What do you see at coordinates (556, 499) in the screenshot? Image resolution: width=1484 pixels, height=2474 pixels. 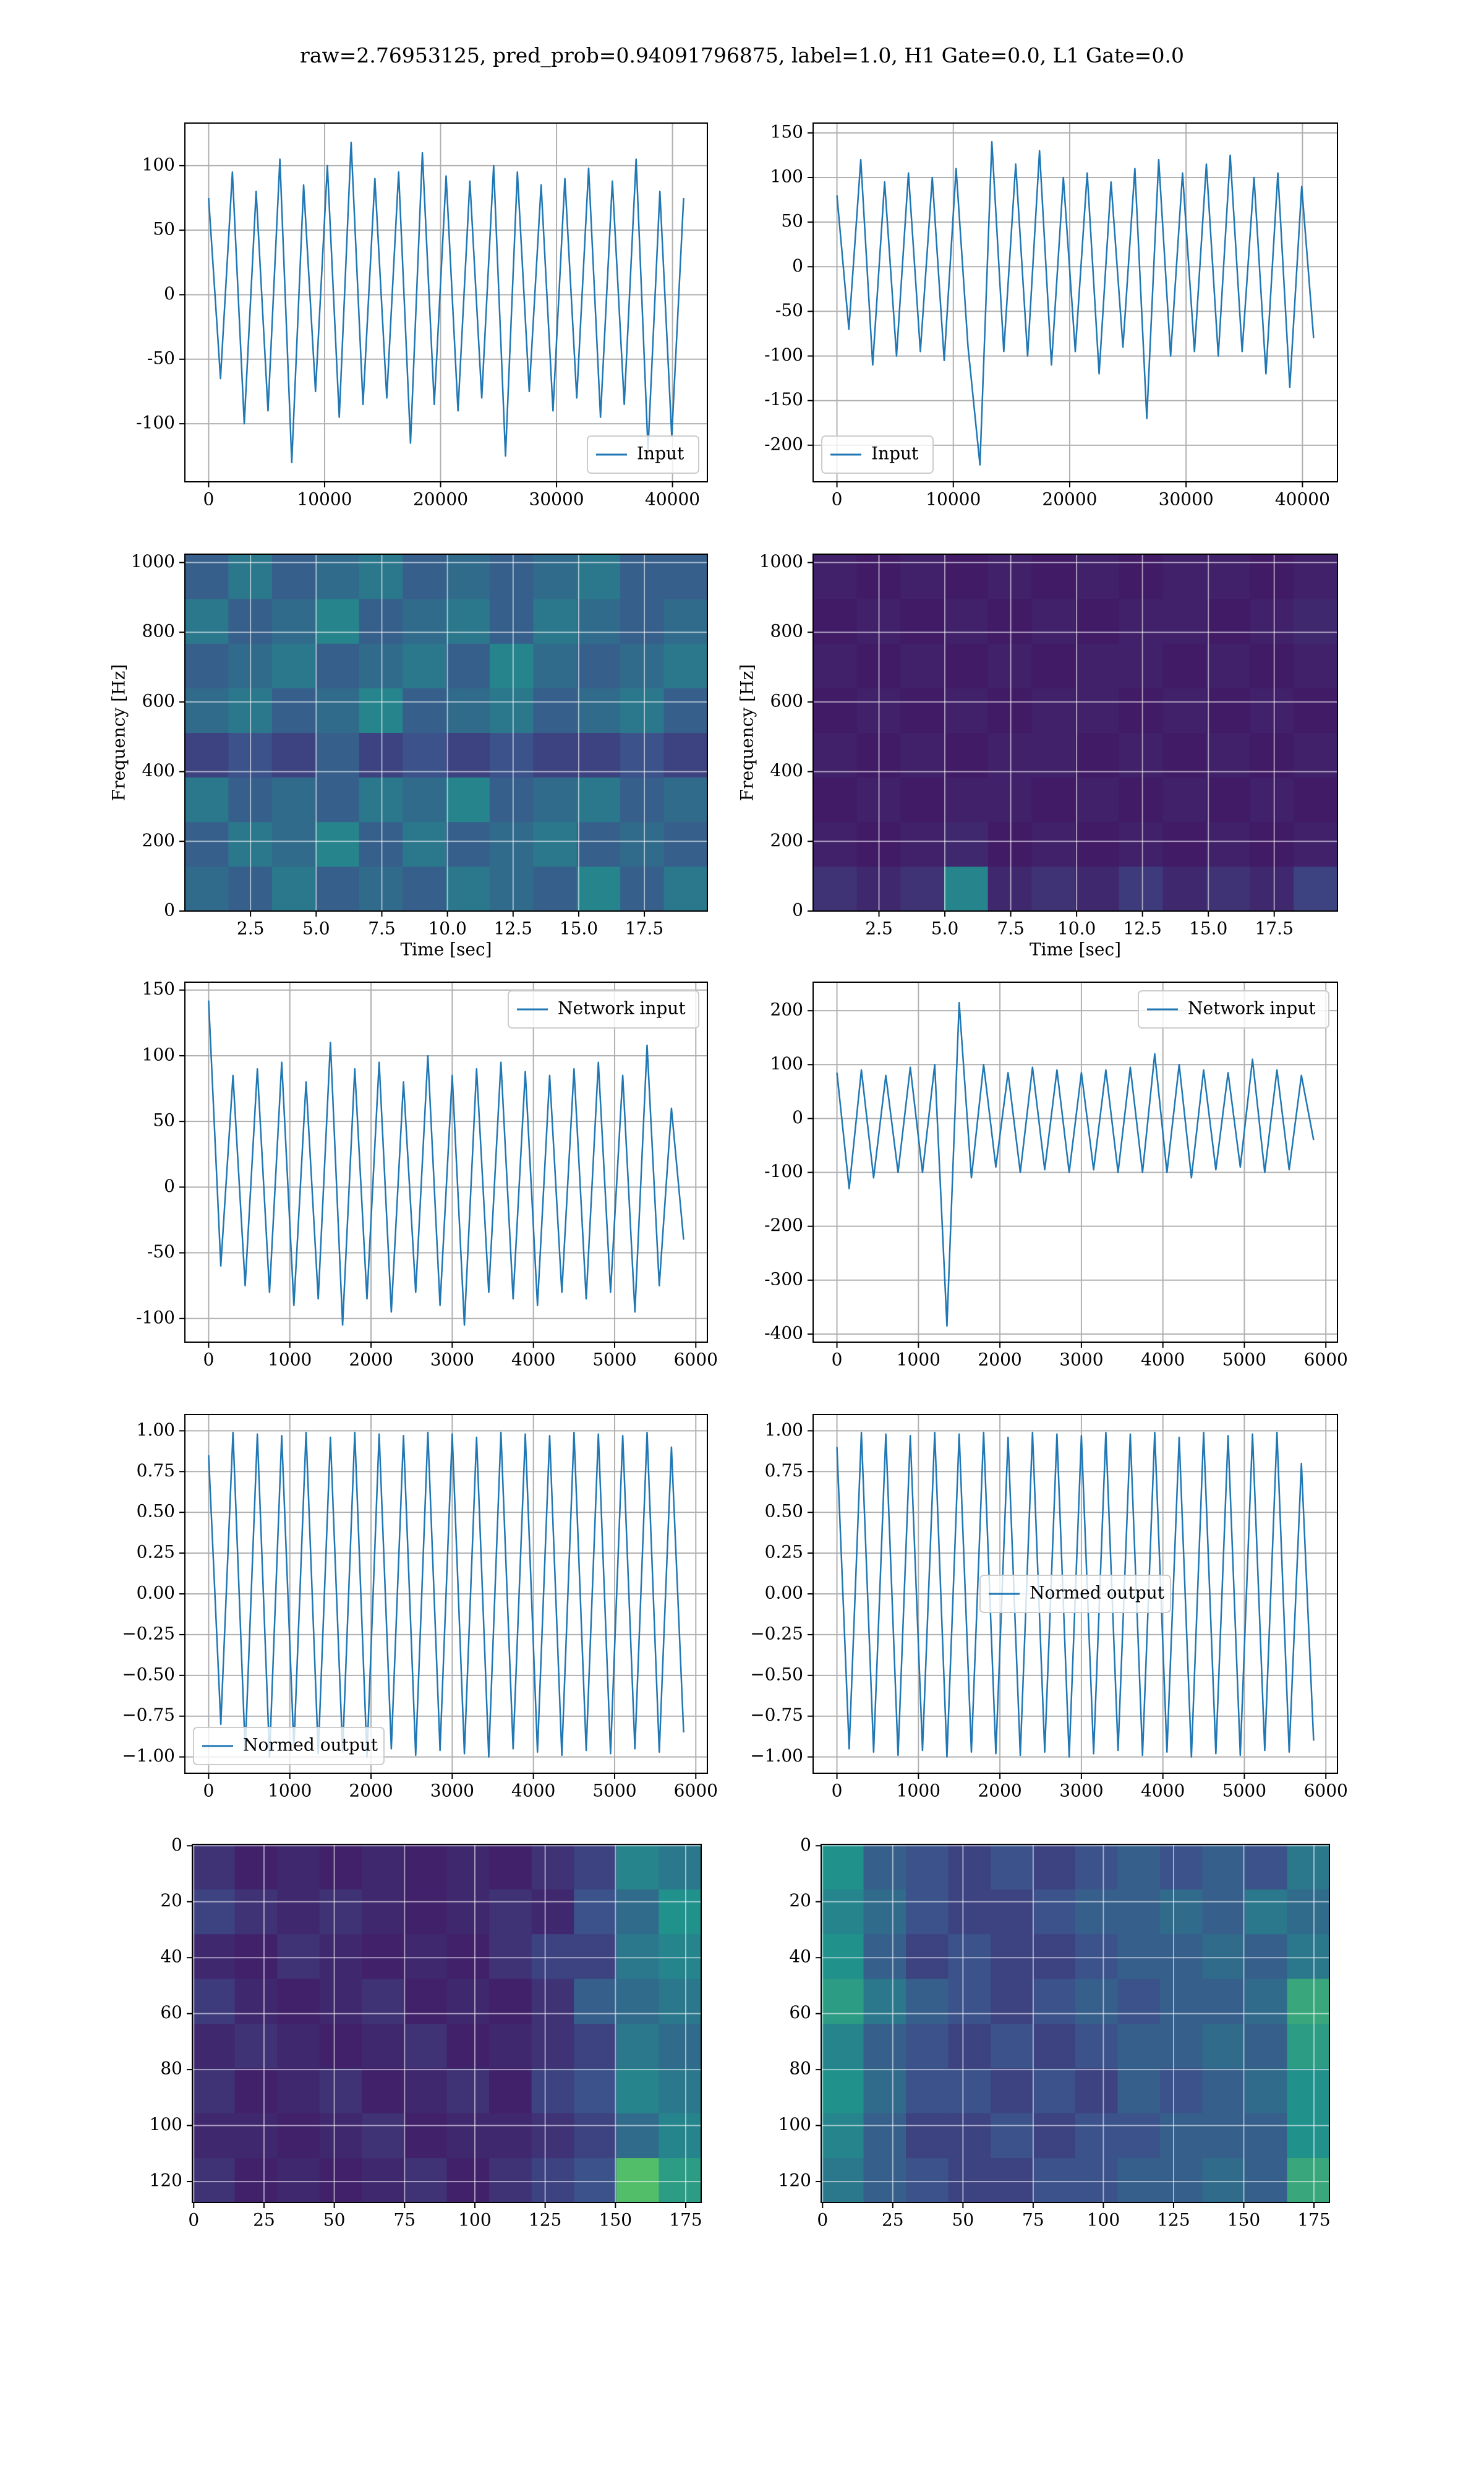 I see `x-tick-label: 30000` at bounding box center [556, 499].